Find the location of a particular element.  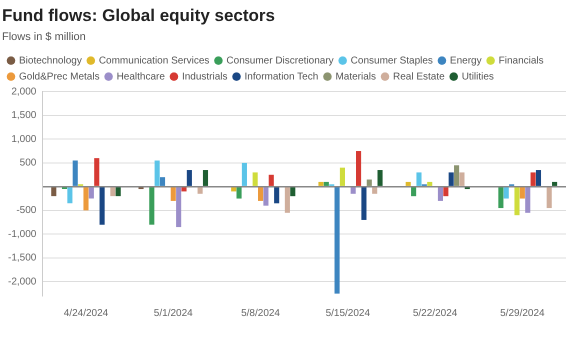

legend-label: Real Estate is located at coordinates (419, 76).